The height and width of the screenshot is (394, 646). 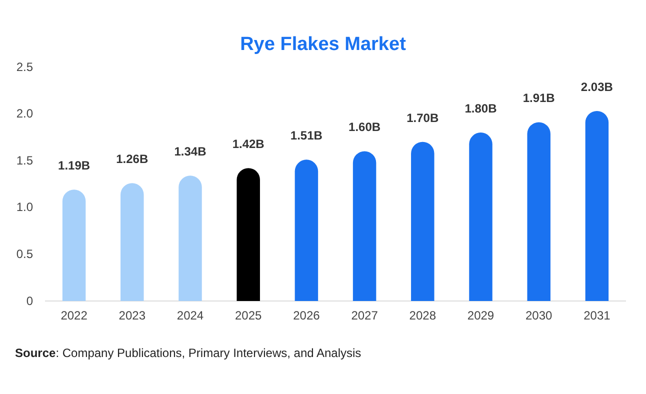 What do you see at coordinates (539, 98) in the screenshot?
I see `data-label: 1.91B` at bounding box center [539, 98].